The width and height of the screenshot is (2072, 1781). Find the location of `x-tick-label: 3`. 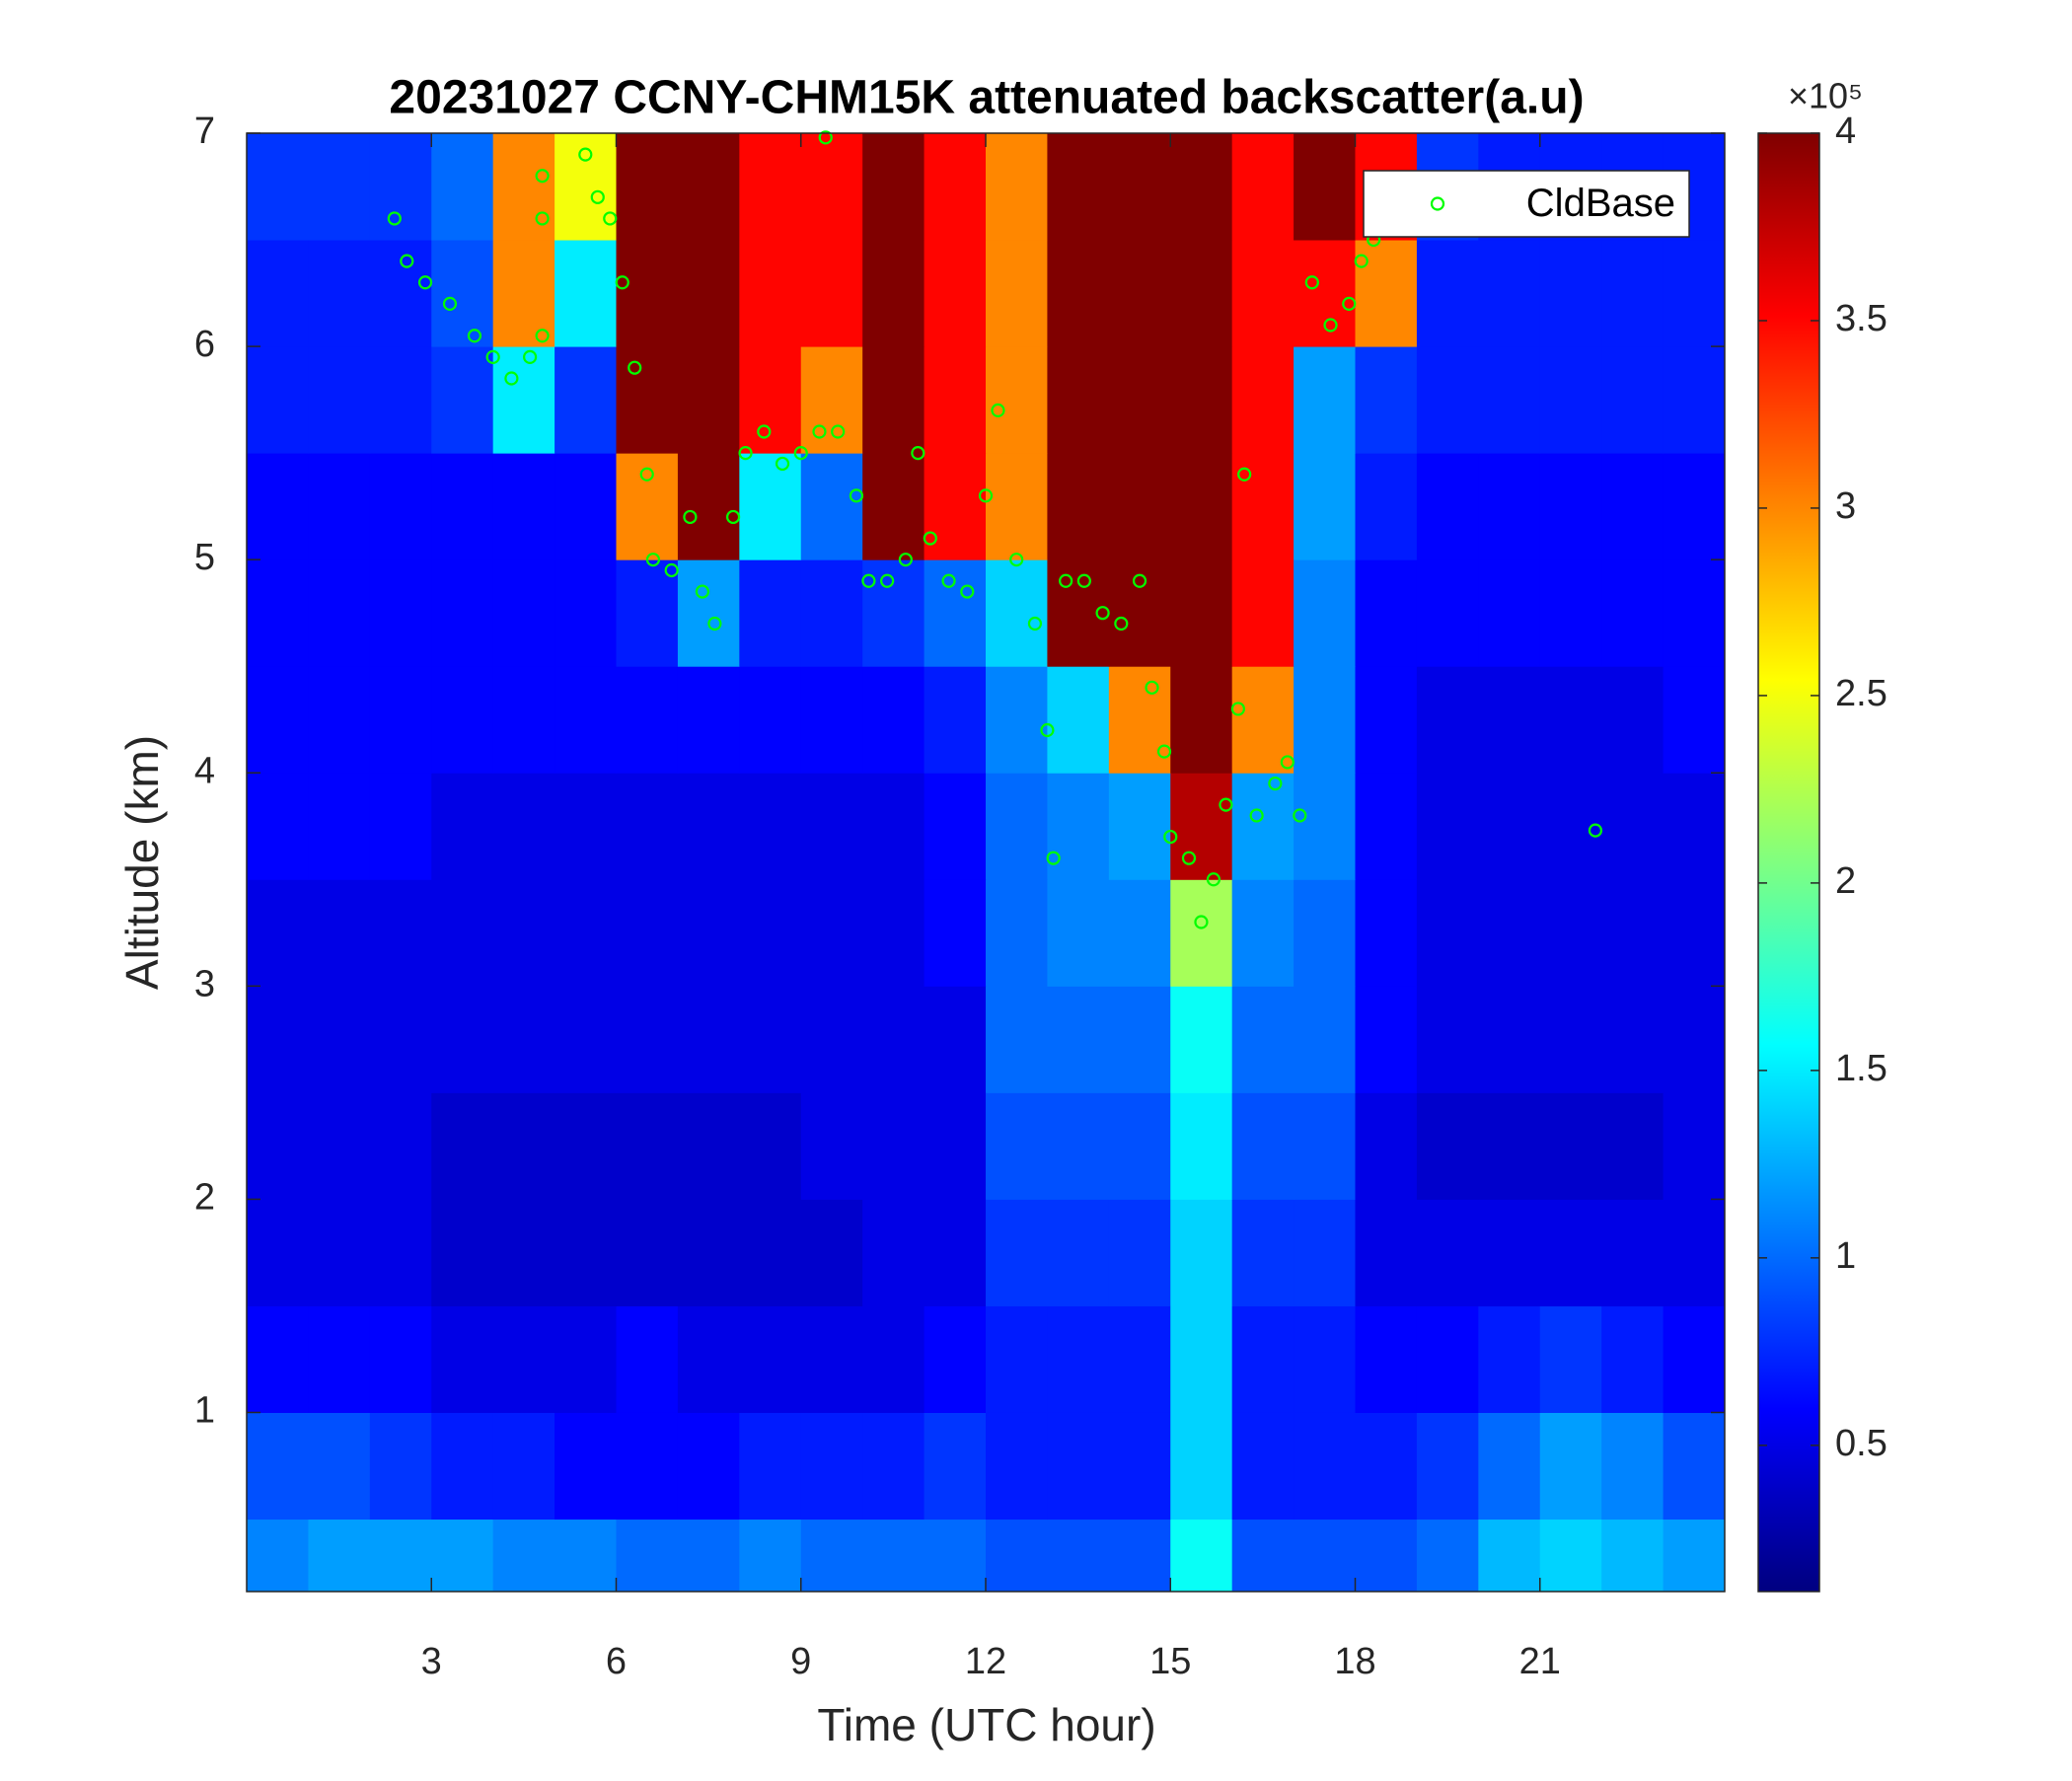

x-tick-label: 3 is located at coordinates (431, 1662).